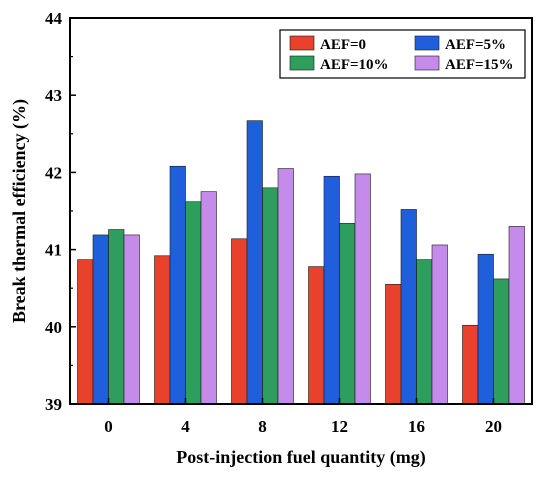 This screenshot has height=477, width=550. I want to click on bar-aef-15--8, so click(285, 286).